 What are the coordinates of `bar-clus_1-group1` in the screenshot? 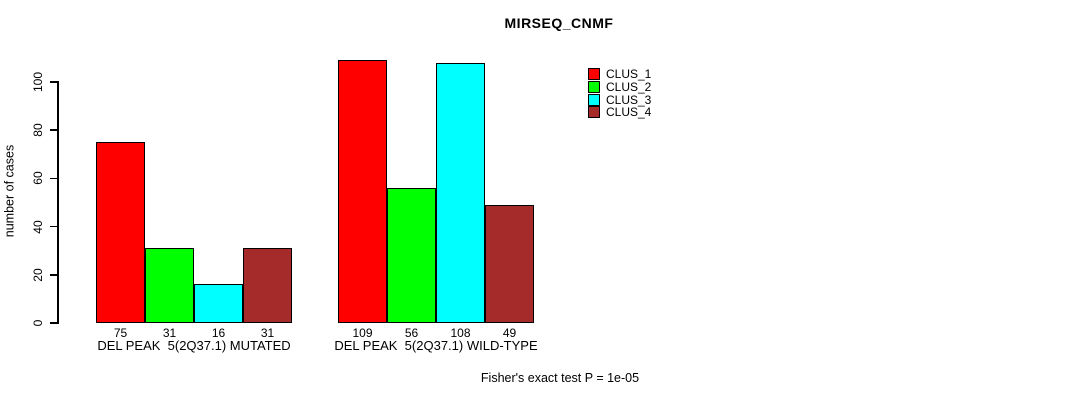 It's located at (120, 232).